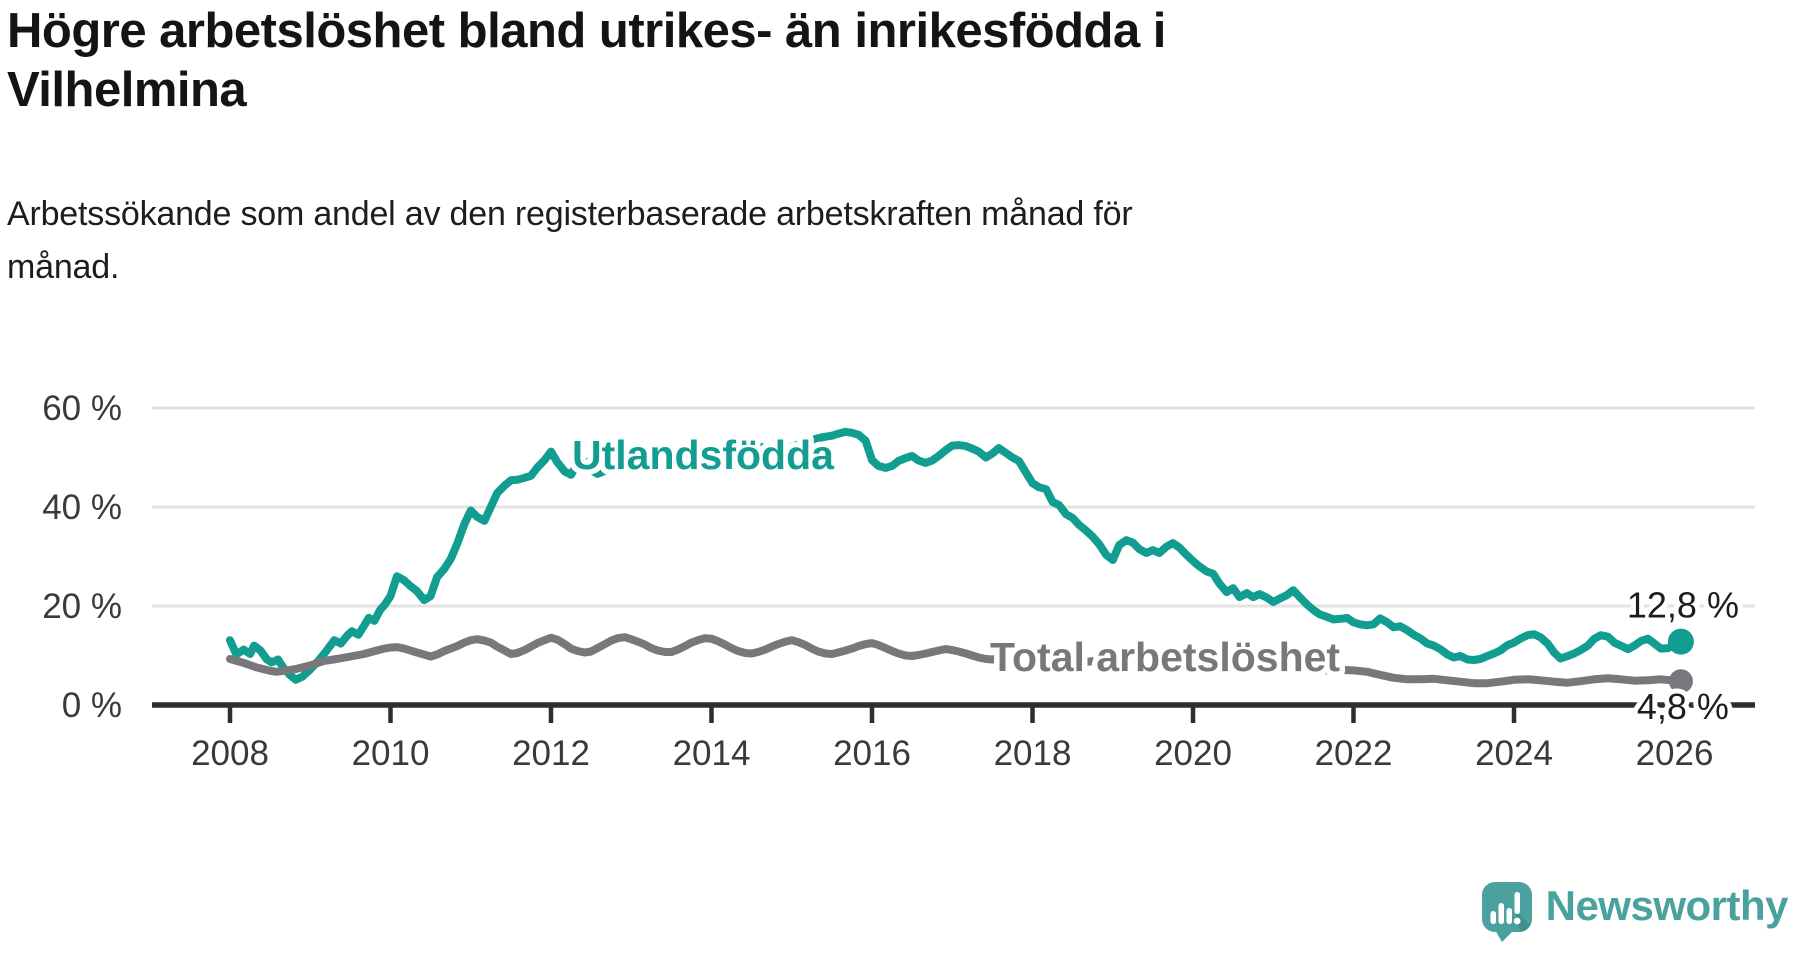  Describe the element at coordinates (230, 753) in the screenshot. I see `x-axis-label-2008: 2008` at that location.